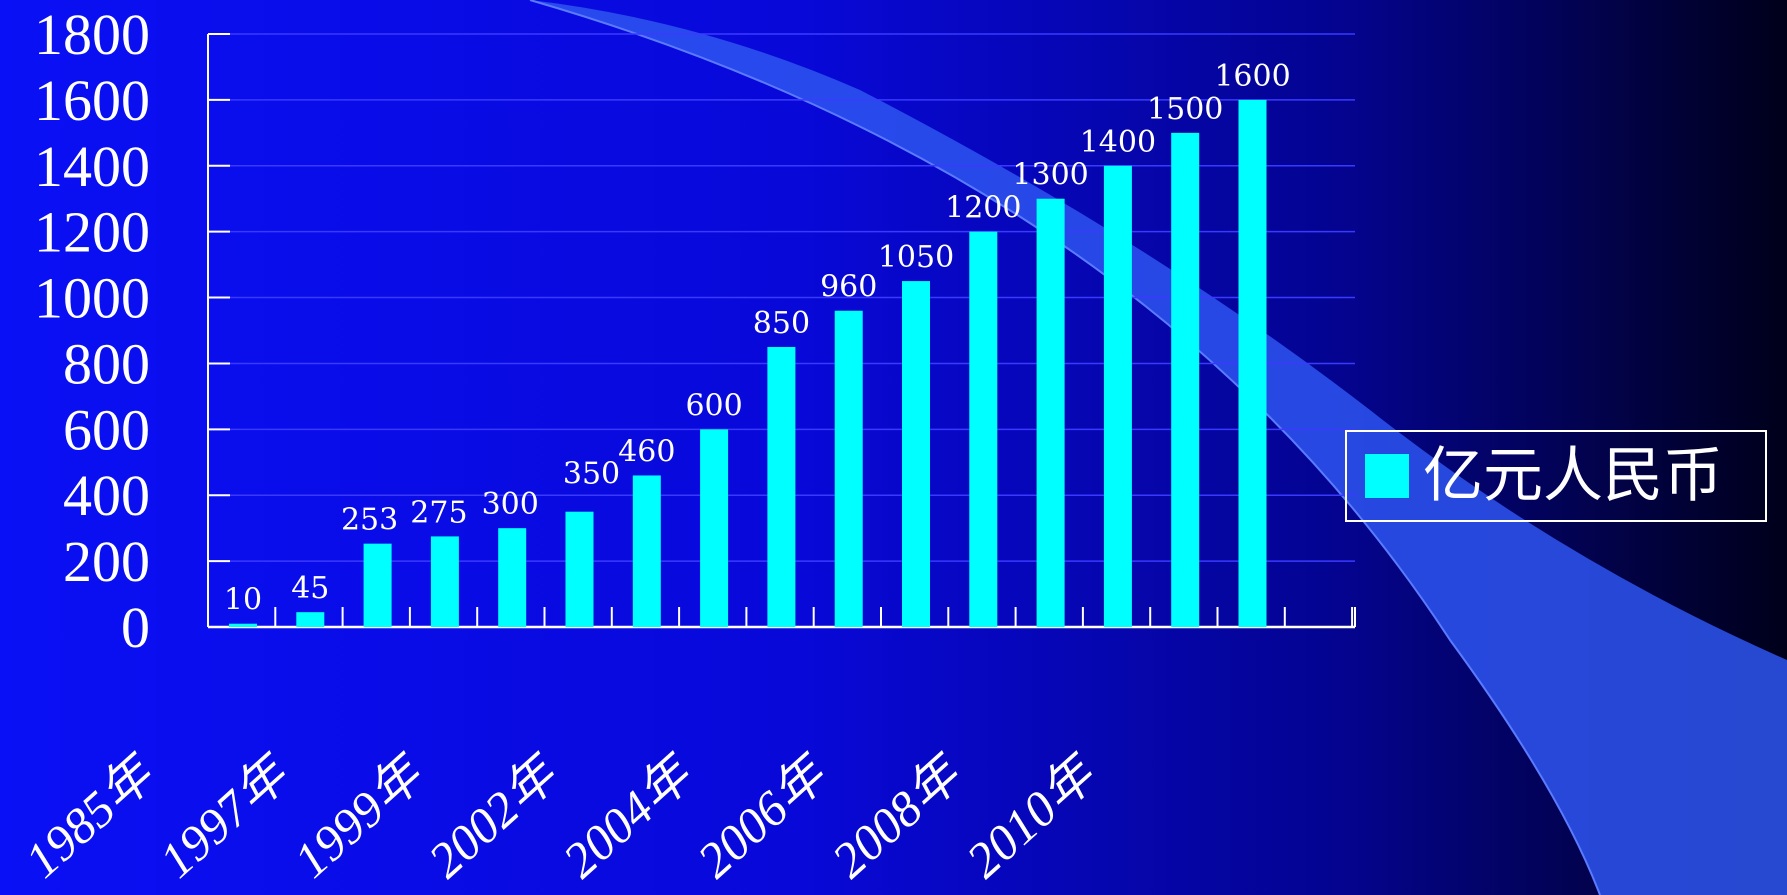 Image resolution: width=1787 pixels, height=895 pixels. I want to click on data-label: 1400, so click(1118, 142).